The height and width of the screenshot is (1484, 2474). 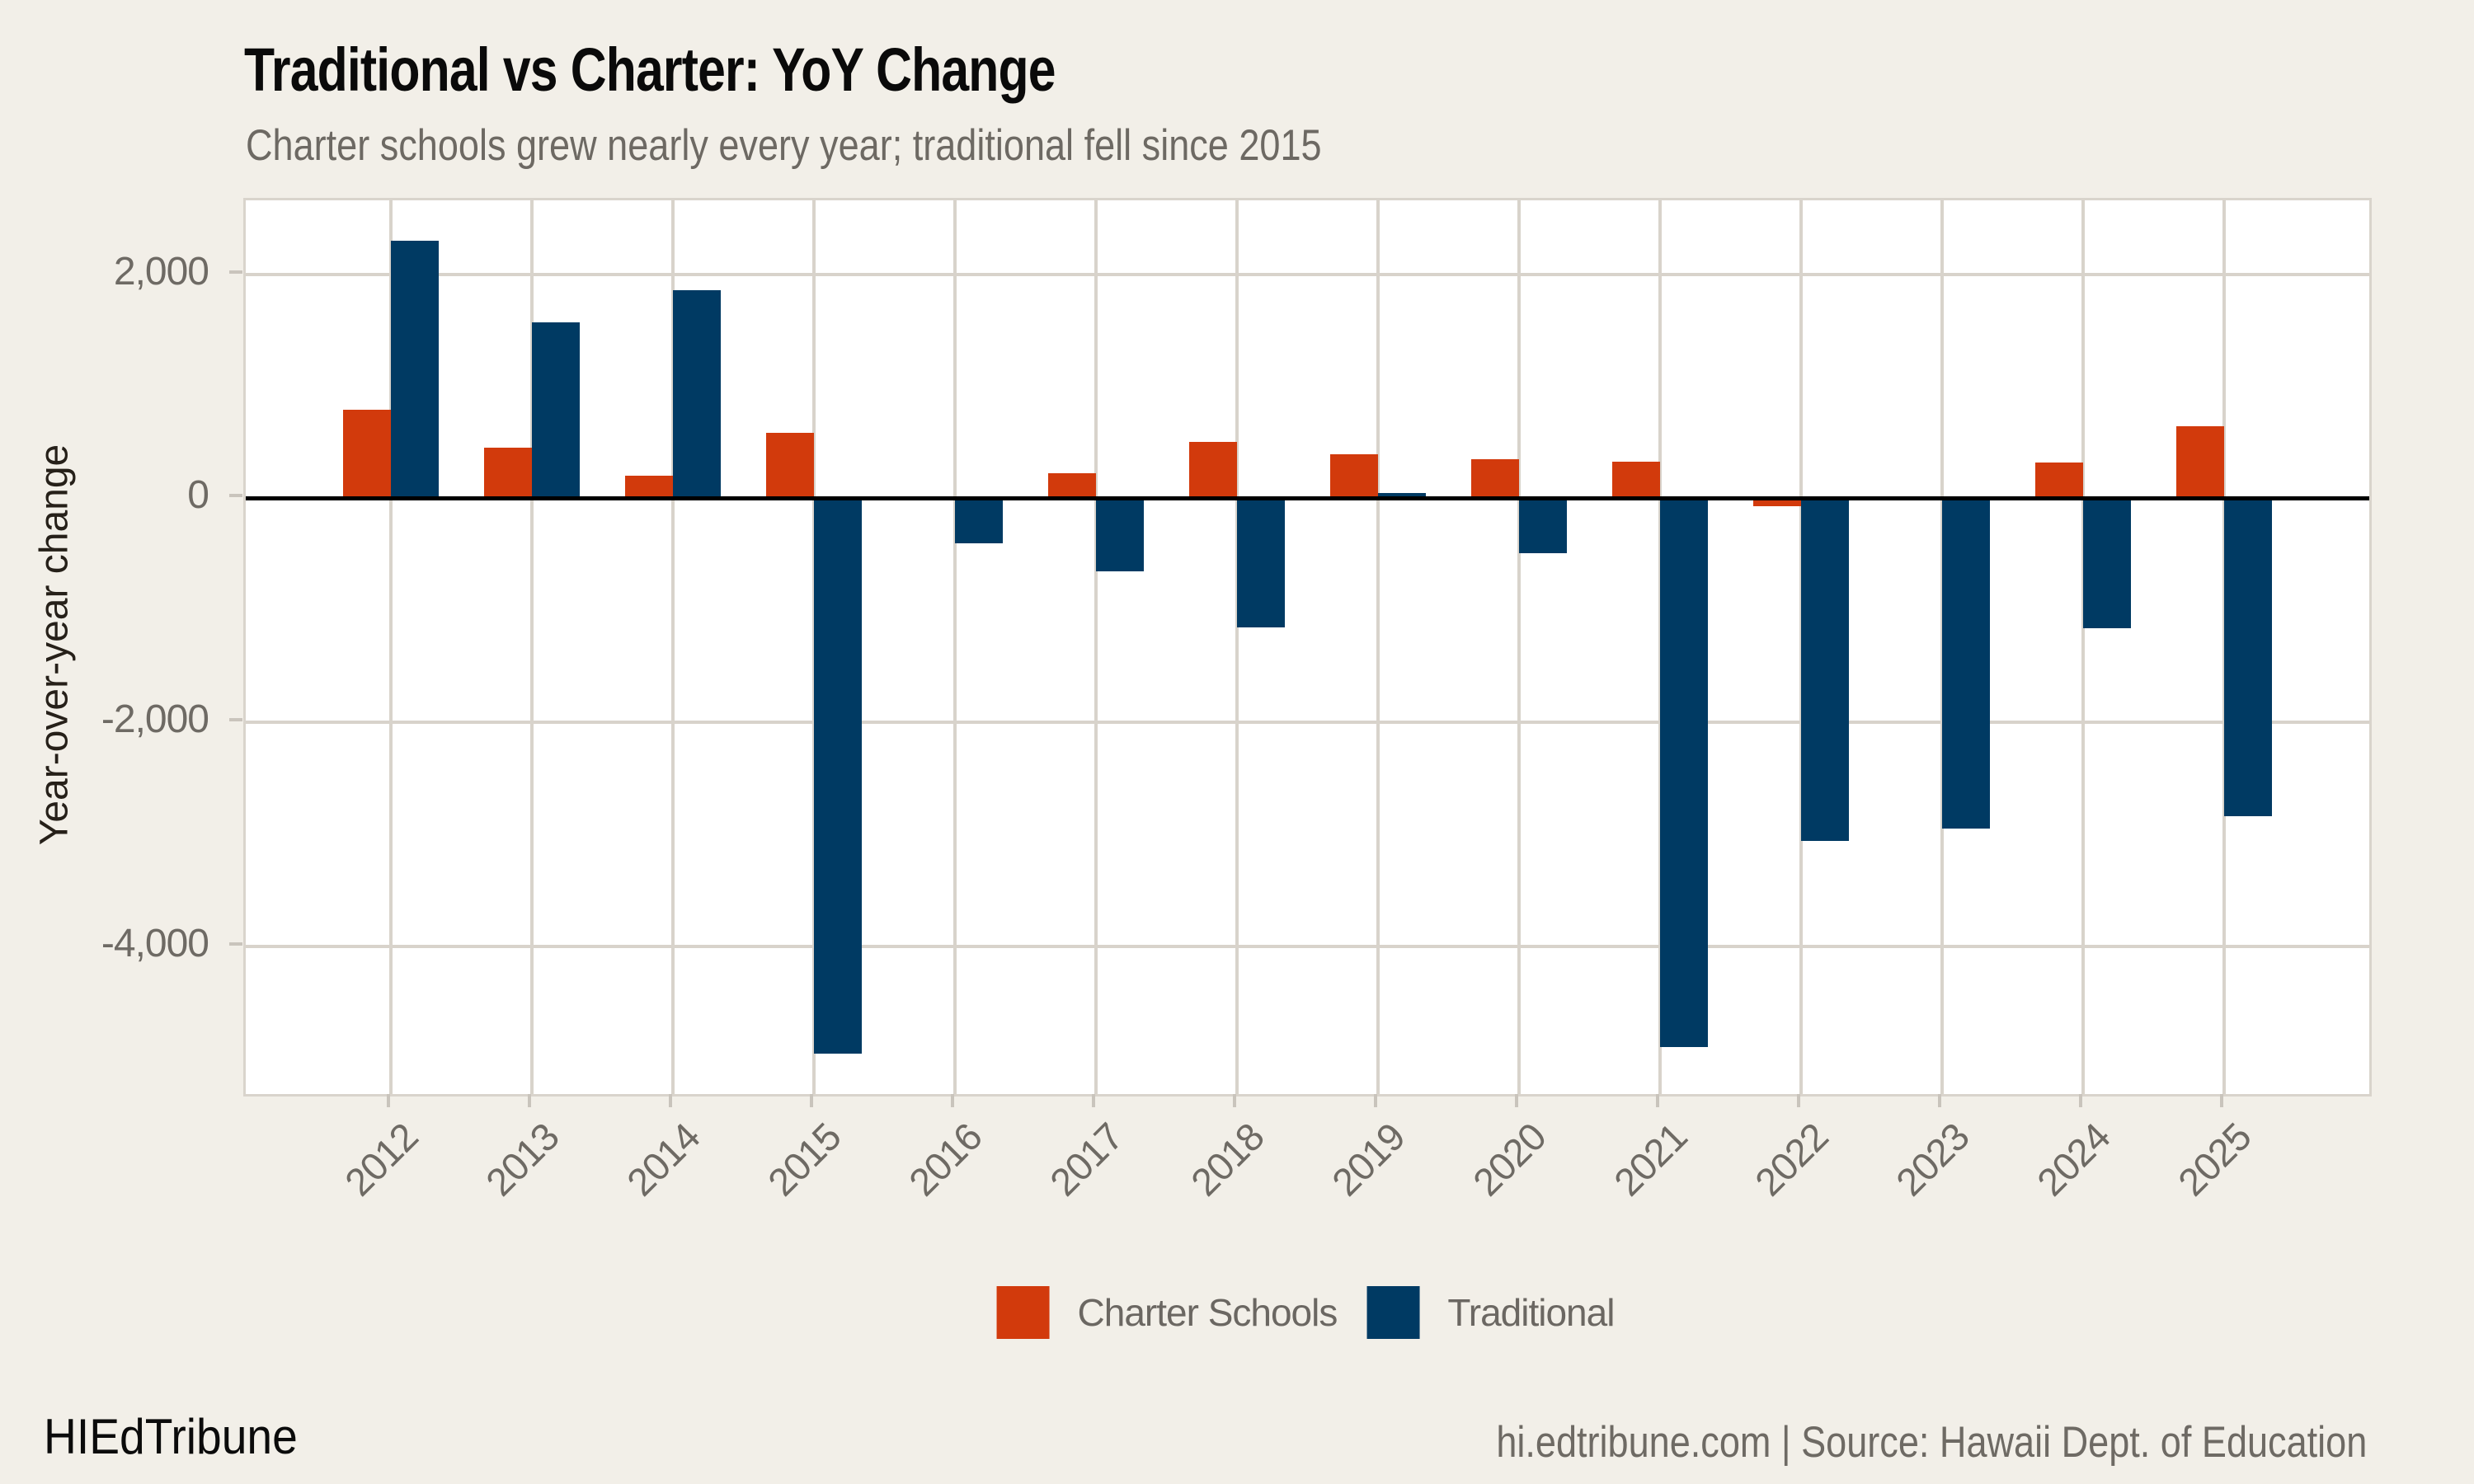 I want to click on x-tick-2021, so click(x=1657, y=1100).